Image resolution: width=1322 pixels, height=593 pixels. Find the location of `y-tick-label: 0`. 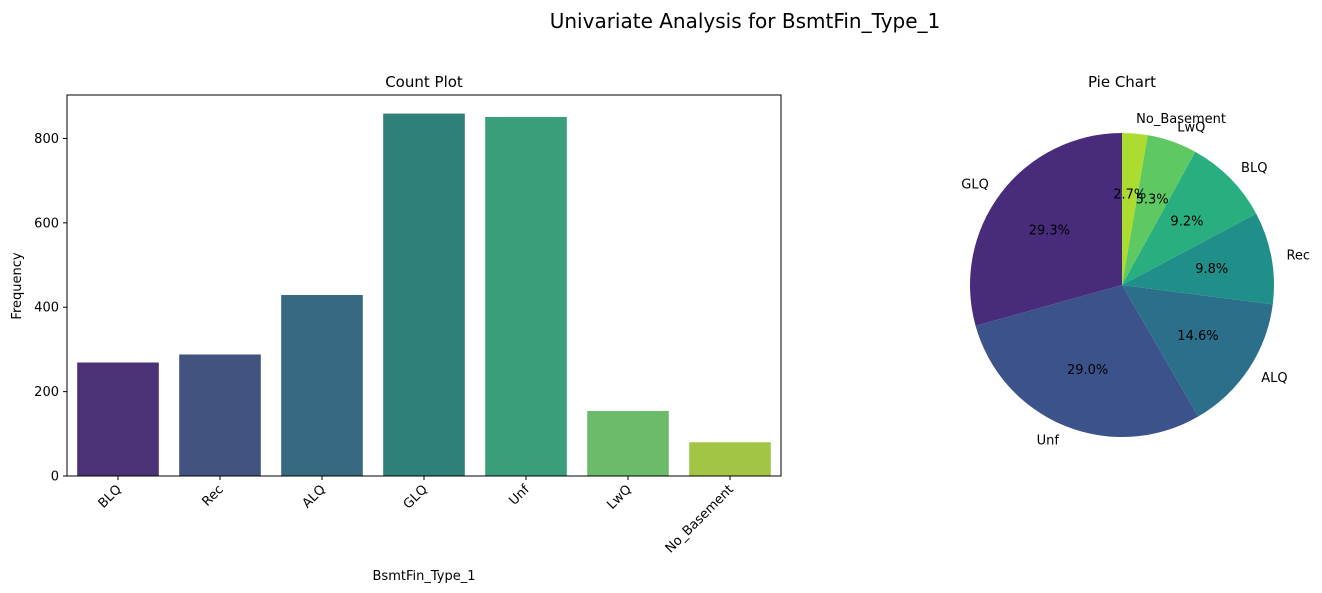

y-tick-label: 0 is located at coordinates (55, 477).